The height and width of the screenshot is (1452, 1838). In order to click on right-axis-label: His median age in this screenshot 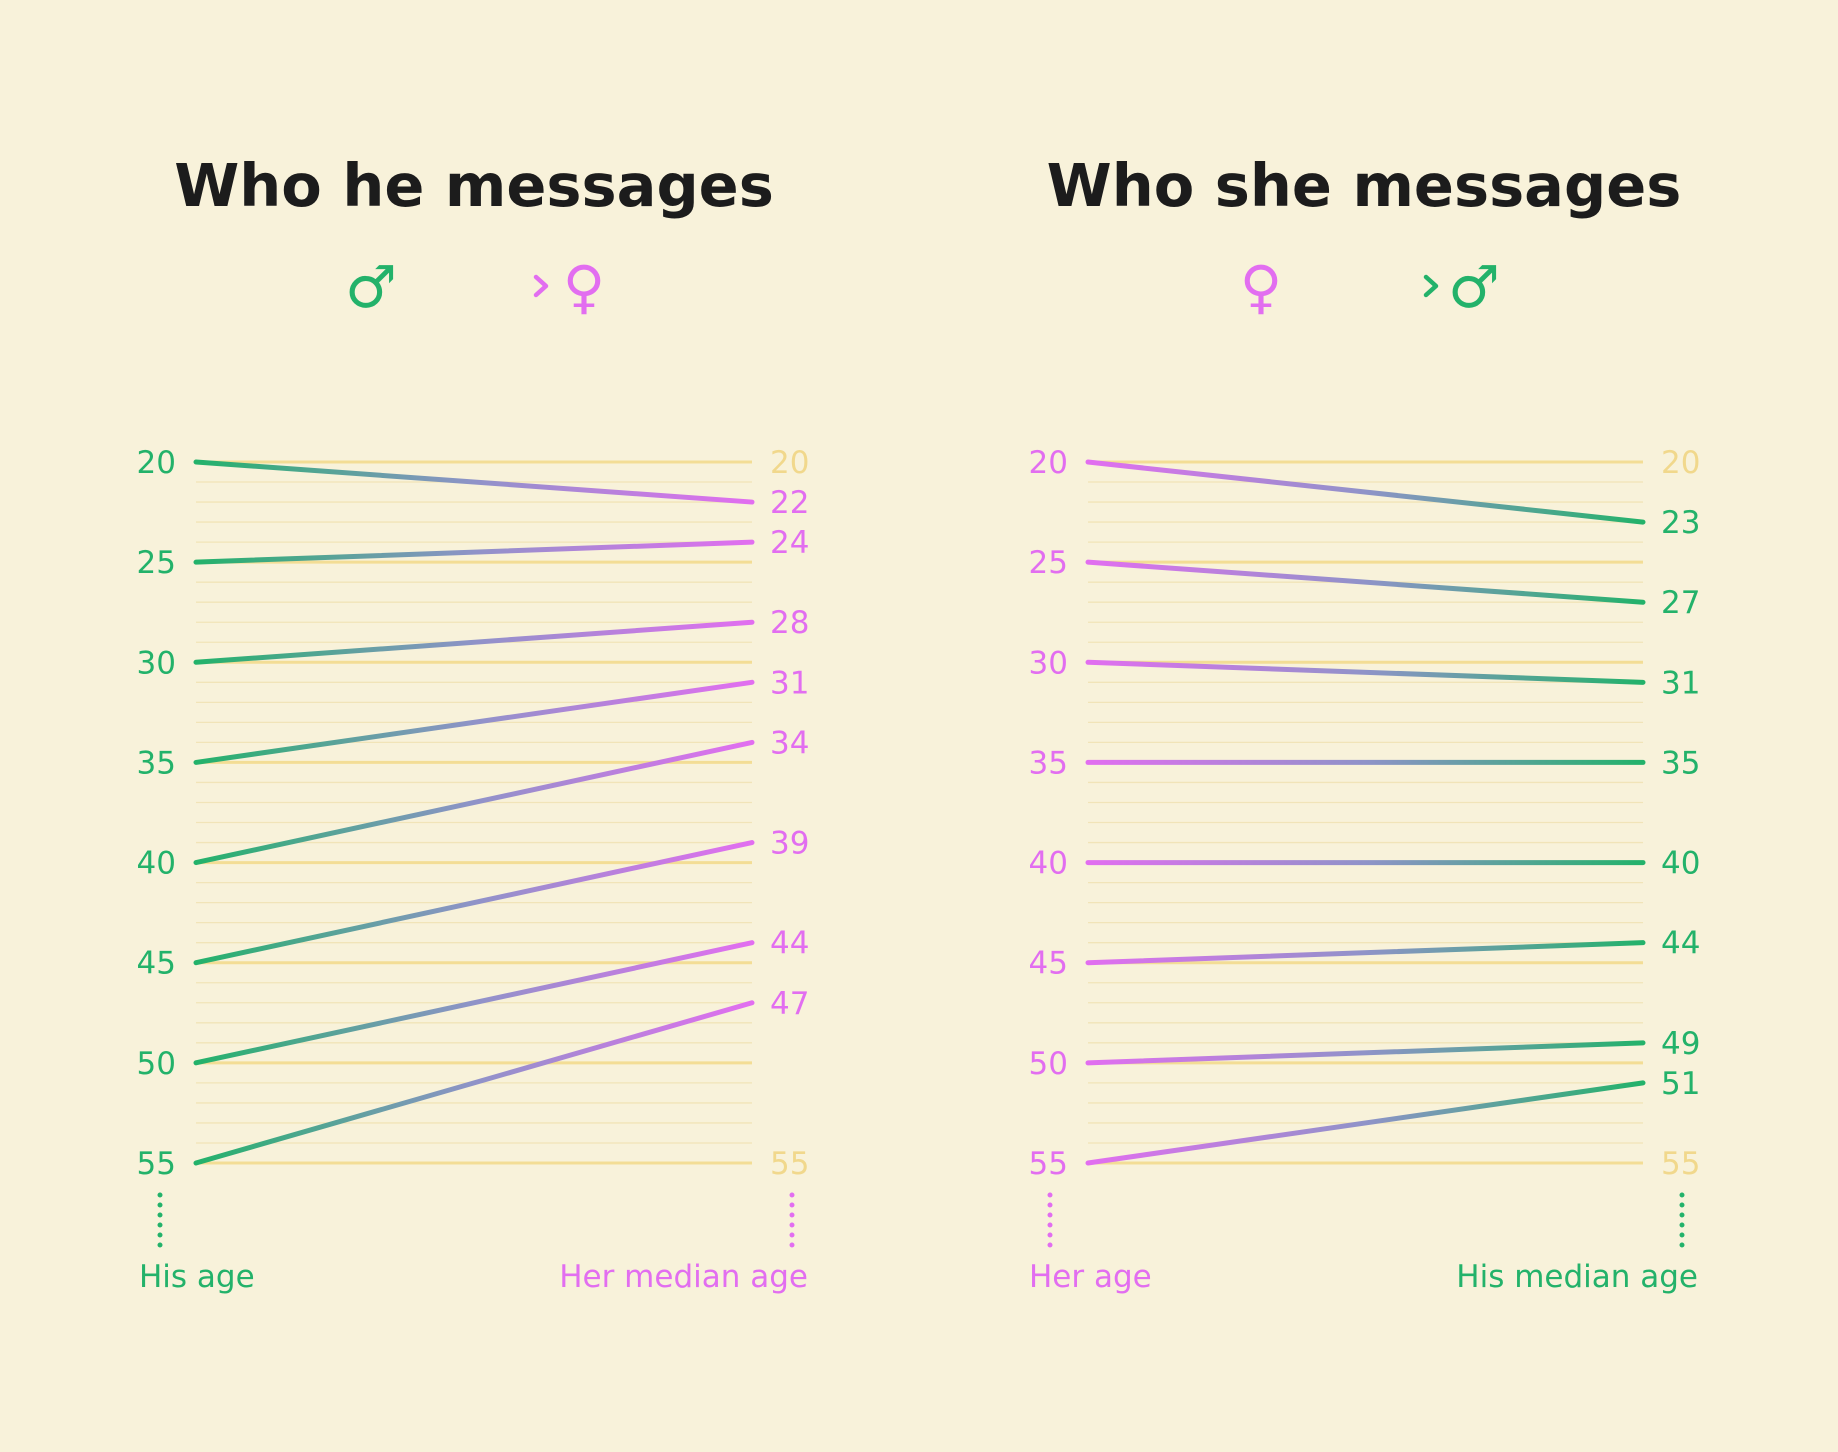, I will do `click(1577, 1277)`.